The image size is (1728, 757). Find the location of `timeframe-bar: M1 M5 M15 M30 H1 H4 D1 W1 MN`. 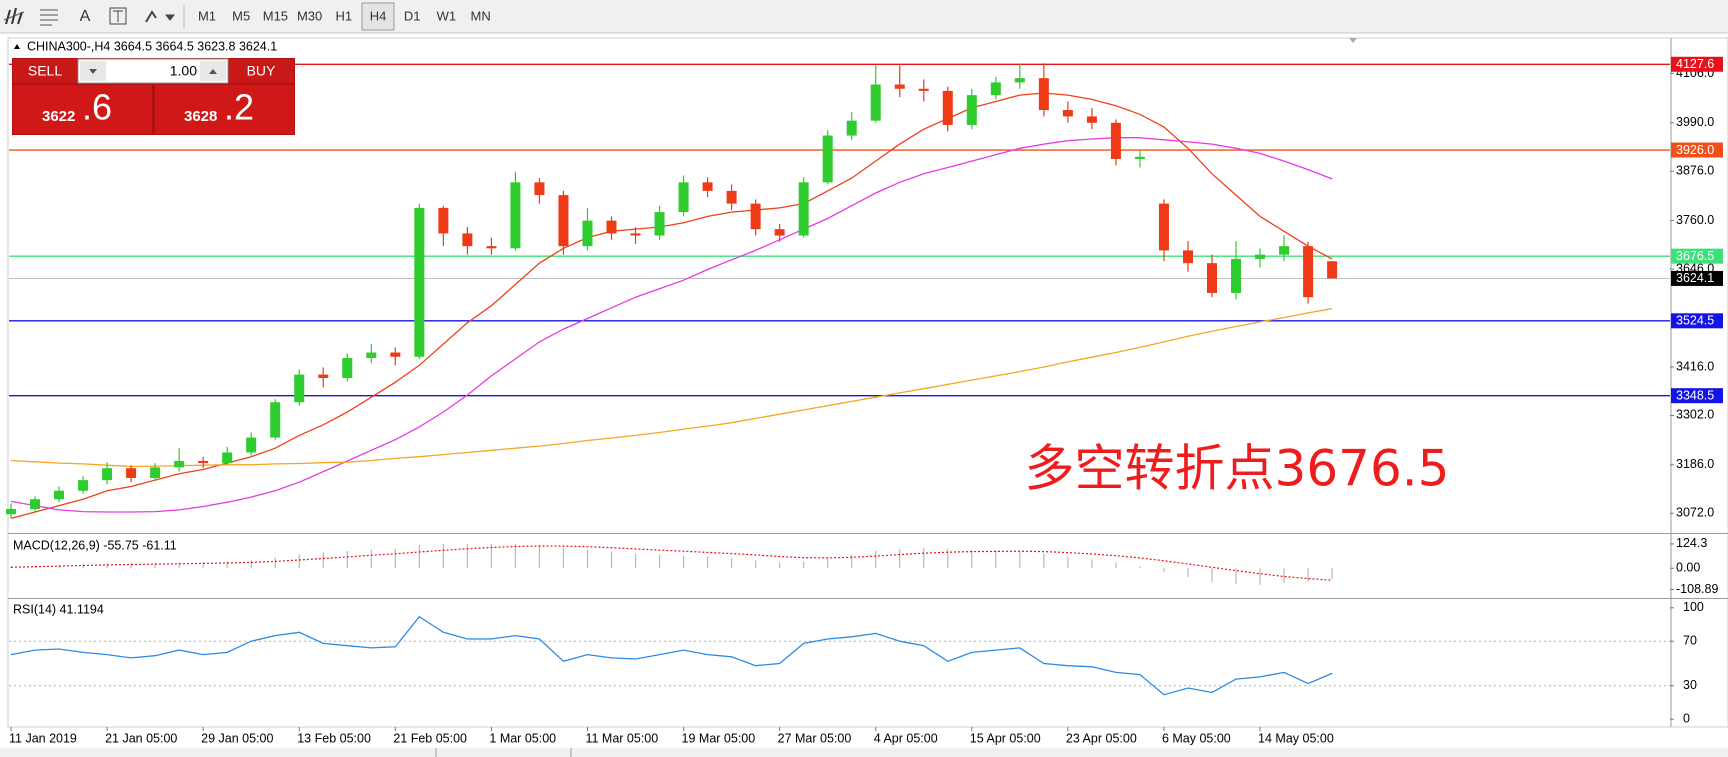

timeframe-bar: M1 M5 M15 M30 H1 H4 D1 W1 MN is located at coordinates (344, 16).